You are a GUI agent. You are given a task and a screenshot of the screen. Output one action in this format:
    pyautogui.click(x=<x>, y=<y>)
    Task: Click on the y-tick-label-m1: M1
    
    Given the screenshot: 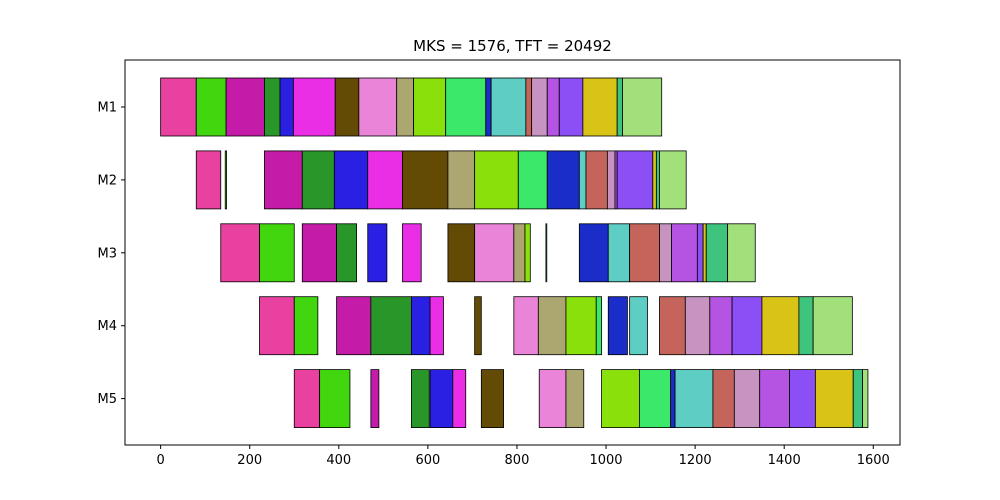 What is the action you would take?
    pyautogui.click(x=108, y=108)
    